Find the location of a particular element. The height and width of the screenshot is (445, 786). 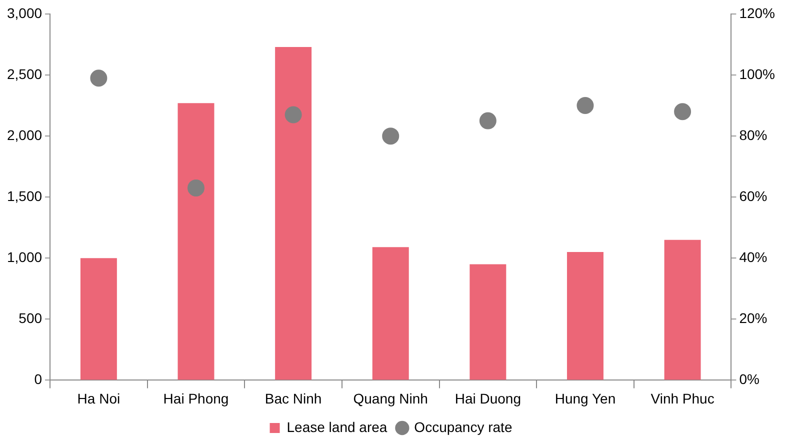

x-tick-label: Bac Ninh is located at coordinates (293, 398).